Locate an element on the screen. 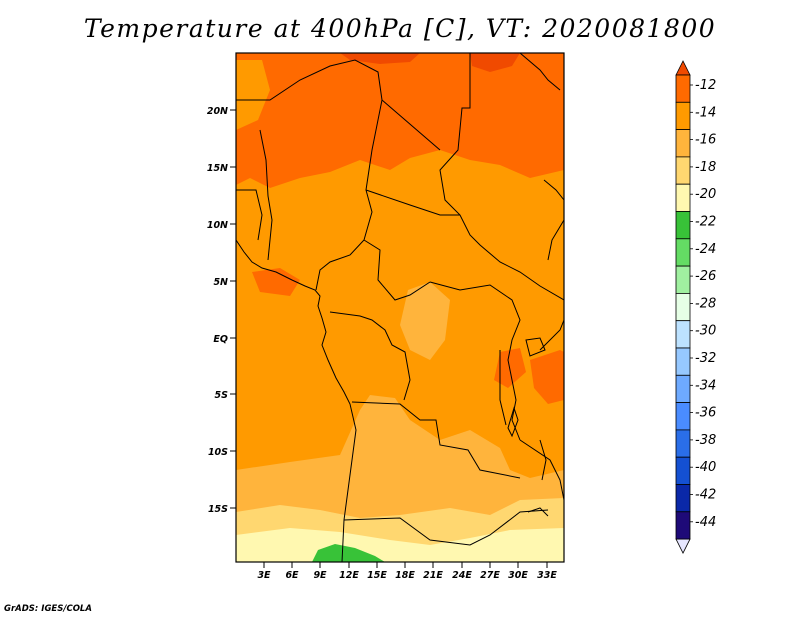 The image size is (800, 618). legend-arrow-top is located at coordinates (683, 68).